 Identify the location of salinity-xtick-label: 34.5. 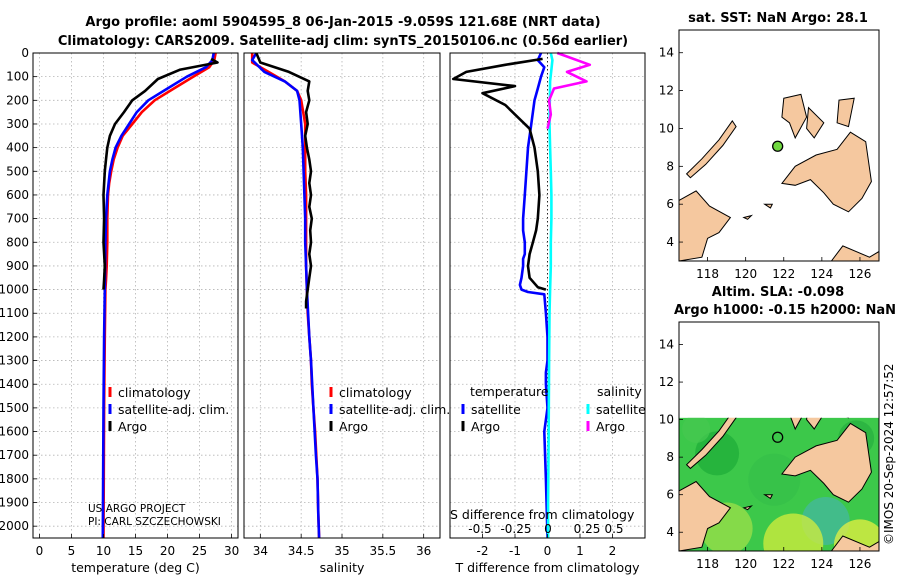
(301, 551).